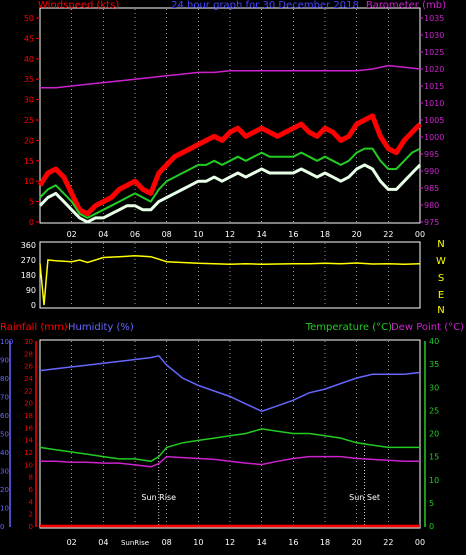 This screenshot has width=466, height=555. I want to click on wind-y-tick-label: 20, so click(29, 140).